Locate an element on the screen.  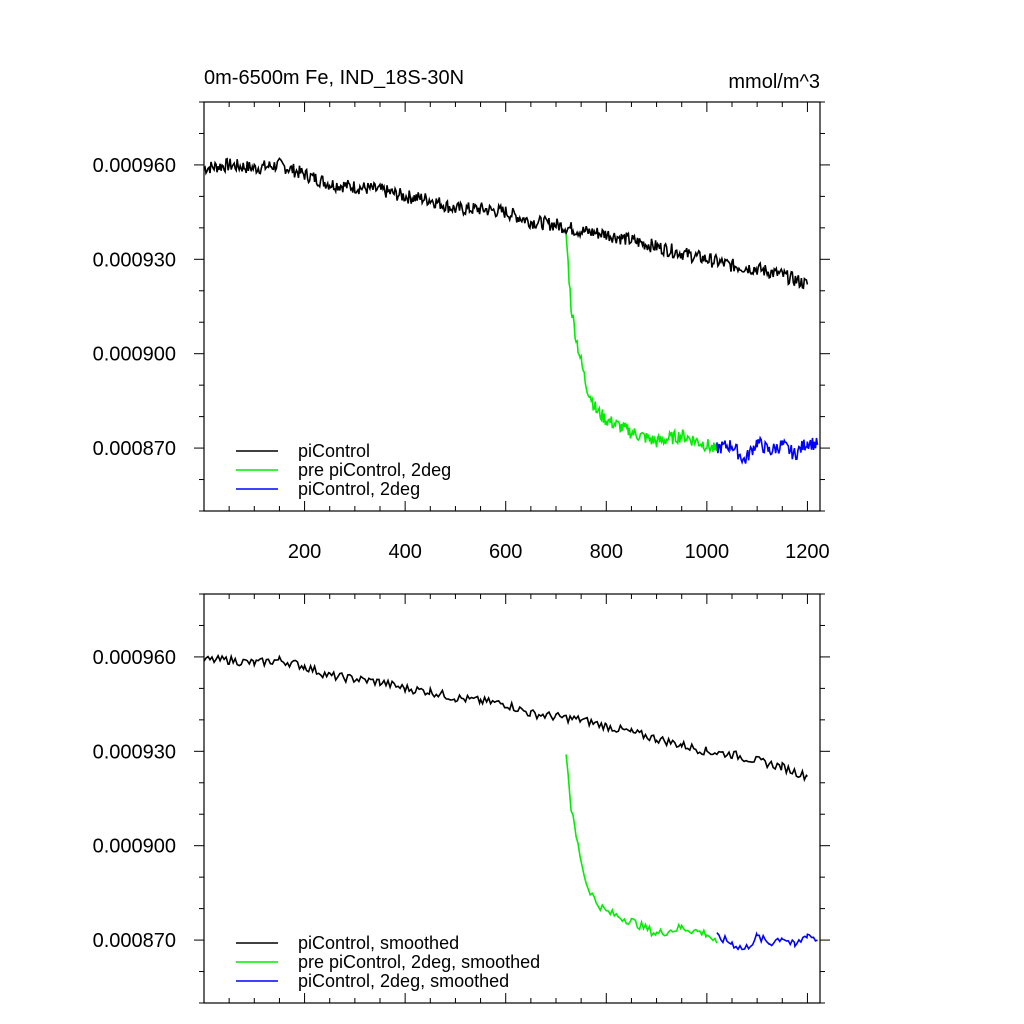
legend-entry: pre piControl, 2deg, smoothed is located at coordinates (419, 962).